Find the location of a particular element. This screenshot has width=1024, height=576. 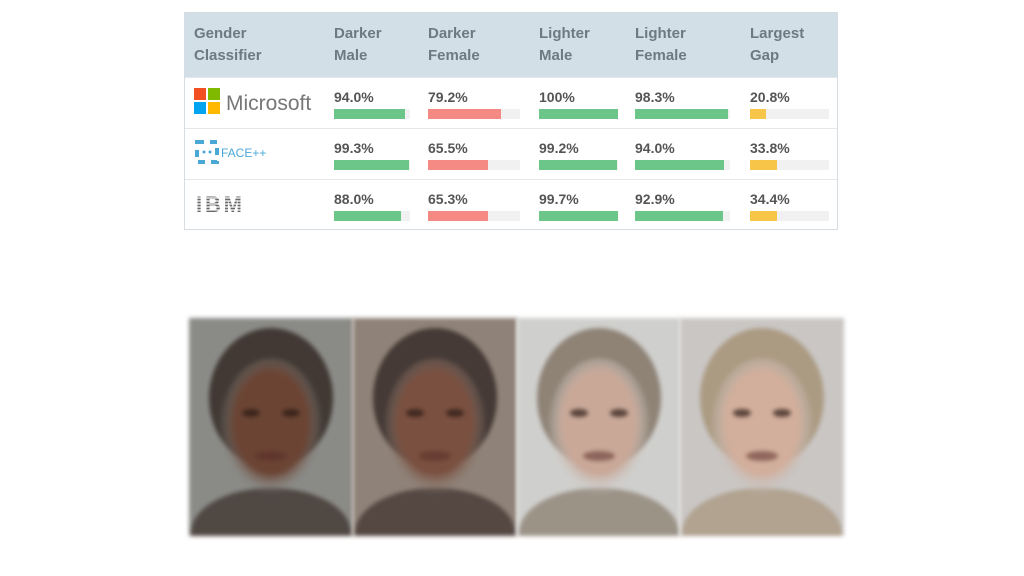

faceplusplus-logo-text: FACE++ is located at coordinates (244, 153).